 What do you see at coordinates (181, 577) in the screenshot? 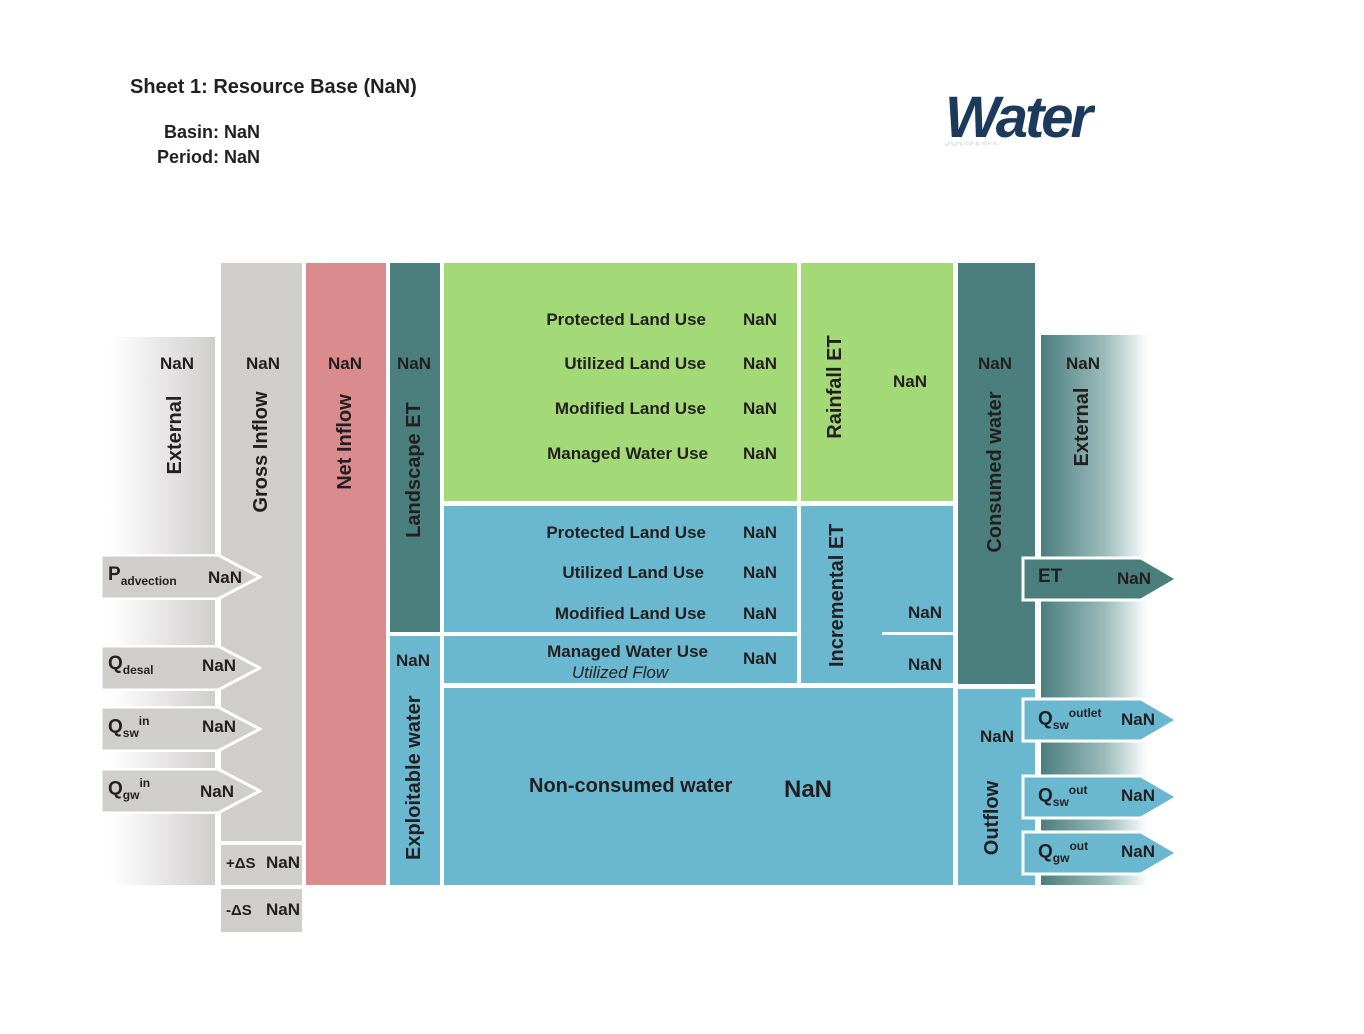
I see `p-advection-arrow` at bounding box center [181, 577].